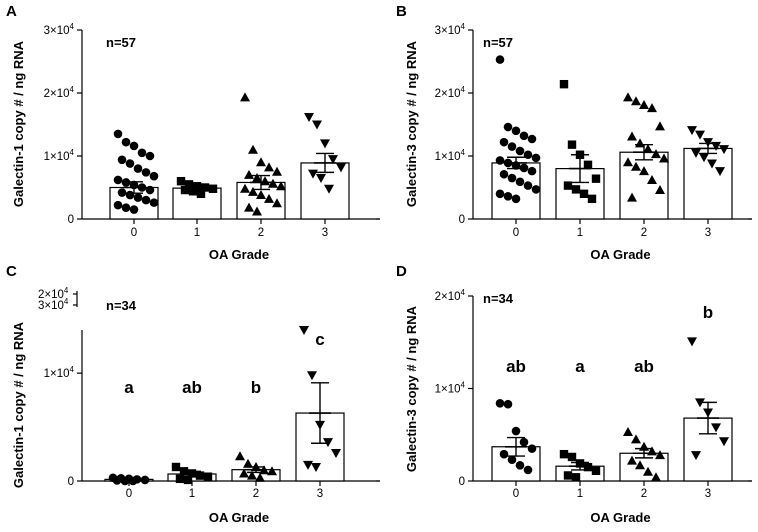  I want to click on y-tick-label: 2×10⁴, so click(450, 295).